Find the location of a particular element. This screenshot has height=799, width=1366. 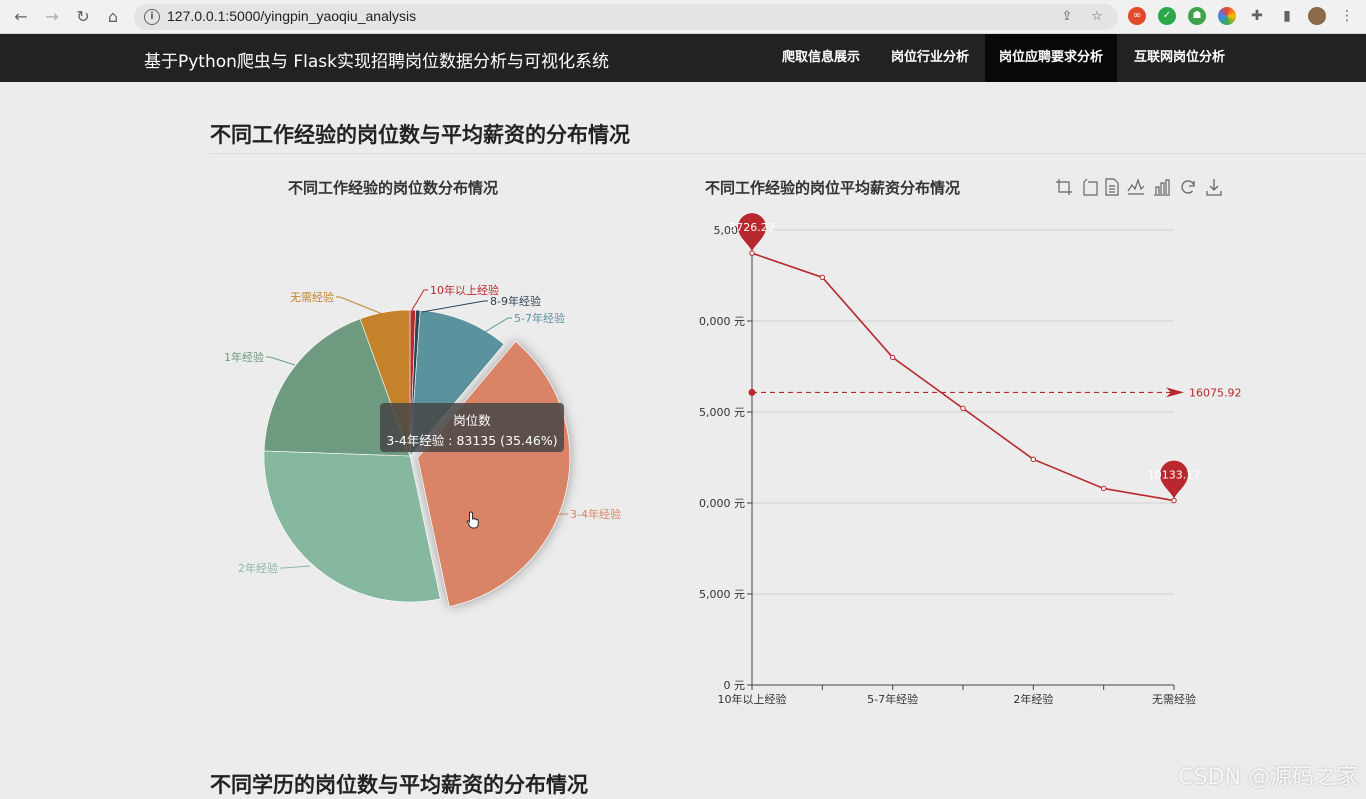

average-markline-start is located at coordinates (752, 392).